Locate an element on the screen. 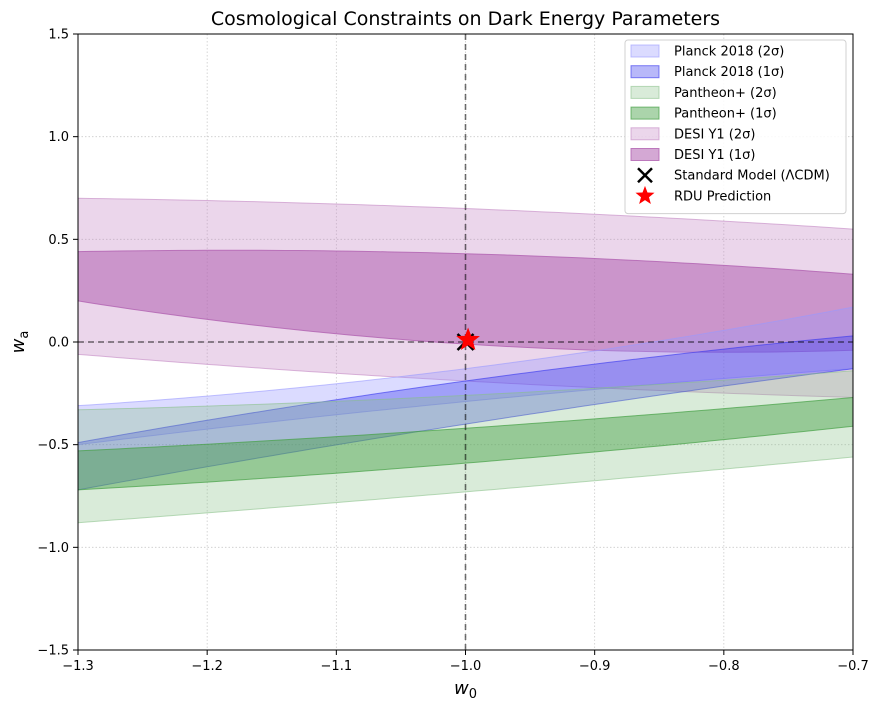 The height and width of the screenshot is (708, 879). y-tick-label: −1.0 is located at coordinates (53, 548).